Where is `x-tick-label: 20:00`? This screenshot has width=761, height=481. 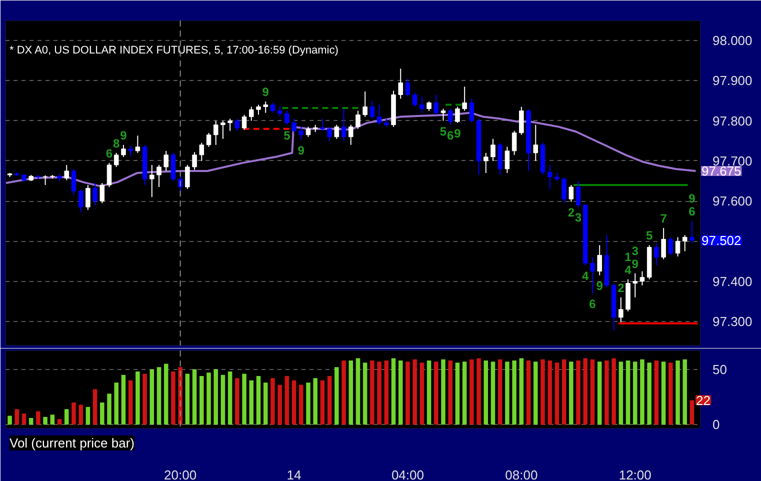
x-tick-label: 20:00 is located at coordinates (180, 474).